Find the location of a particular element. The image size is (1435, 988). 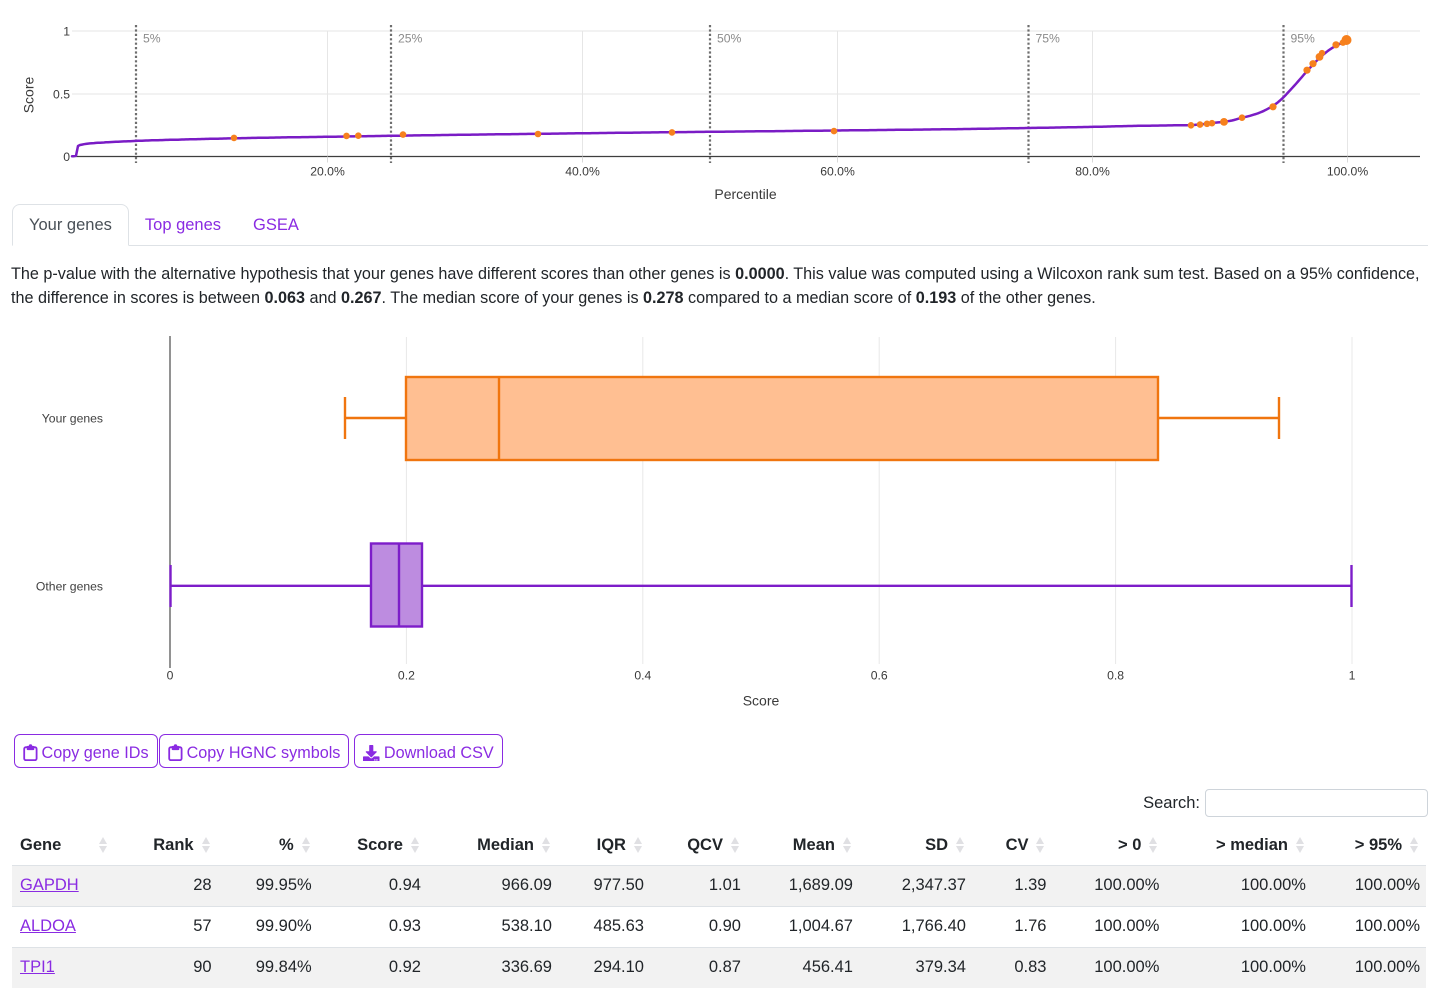

svg-text: 50% is located at coordinates (729, 39).